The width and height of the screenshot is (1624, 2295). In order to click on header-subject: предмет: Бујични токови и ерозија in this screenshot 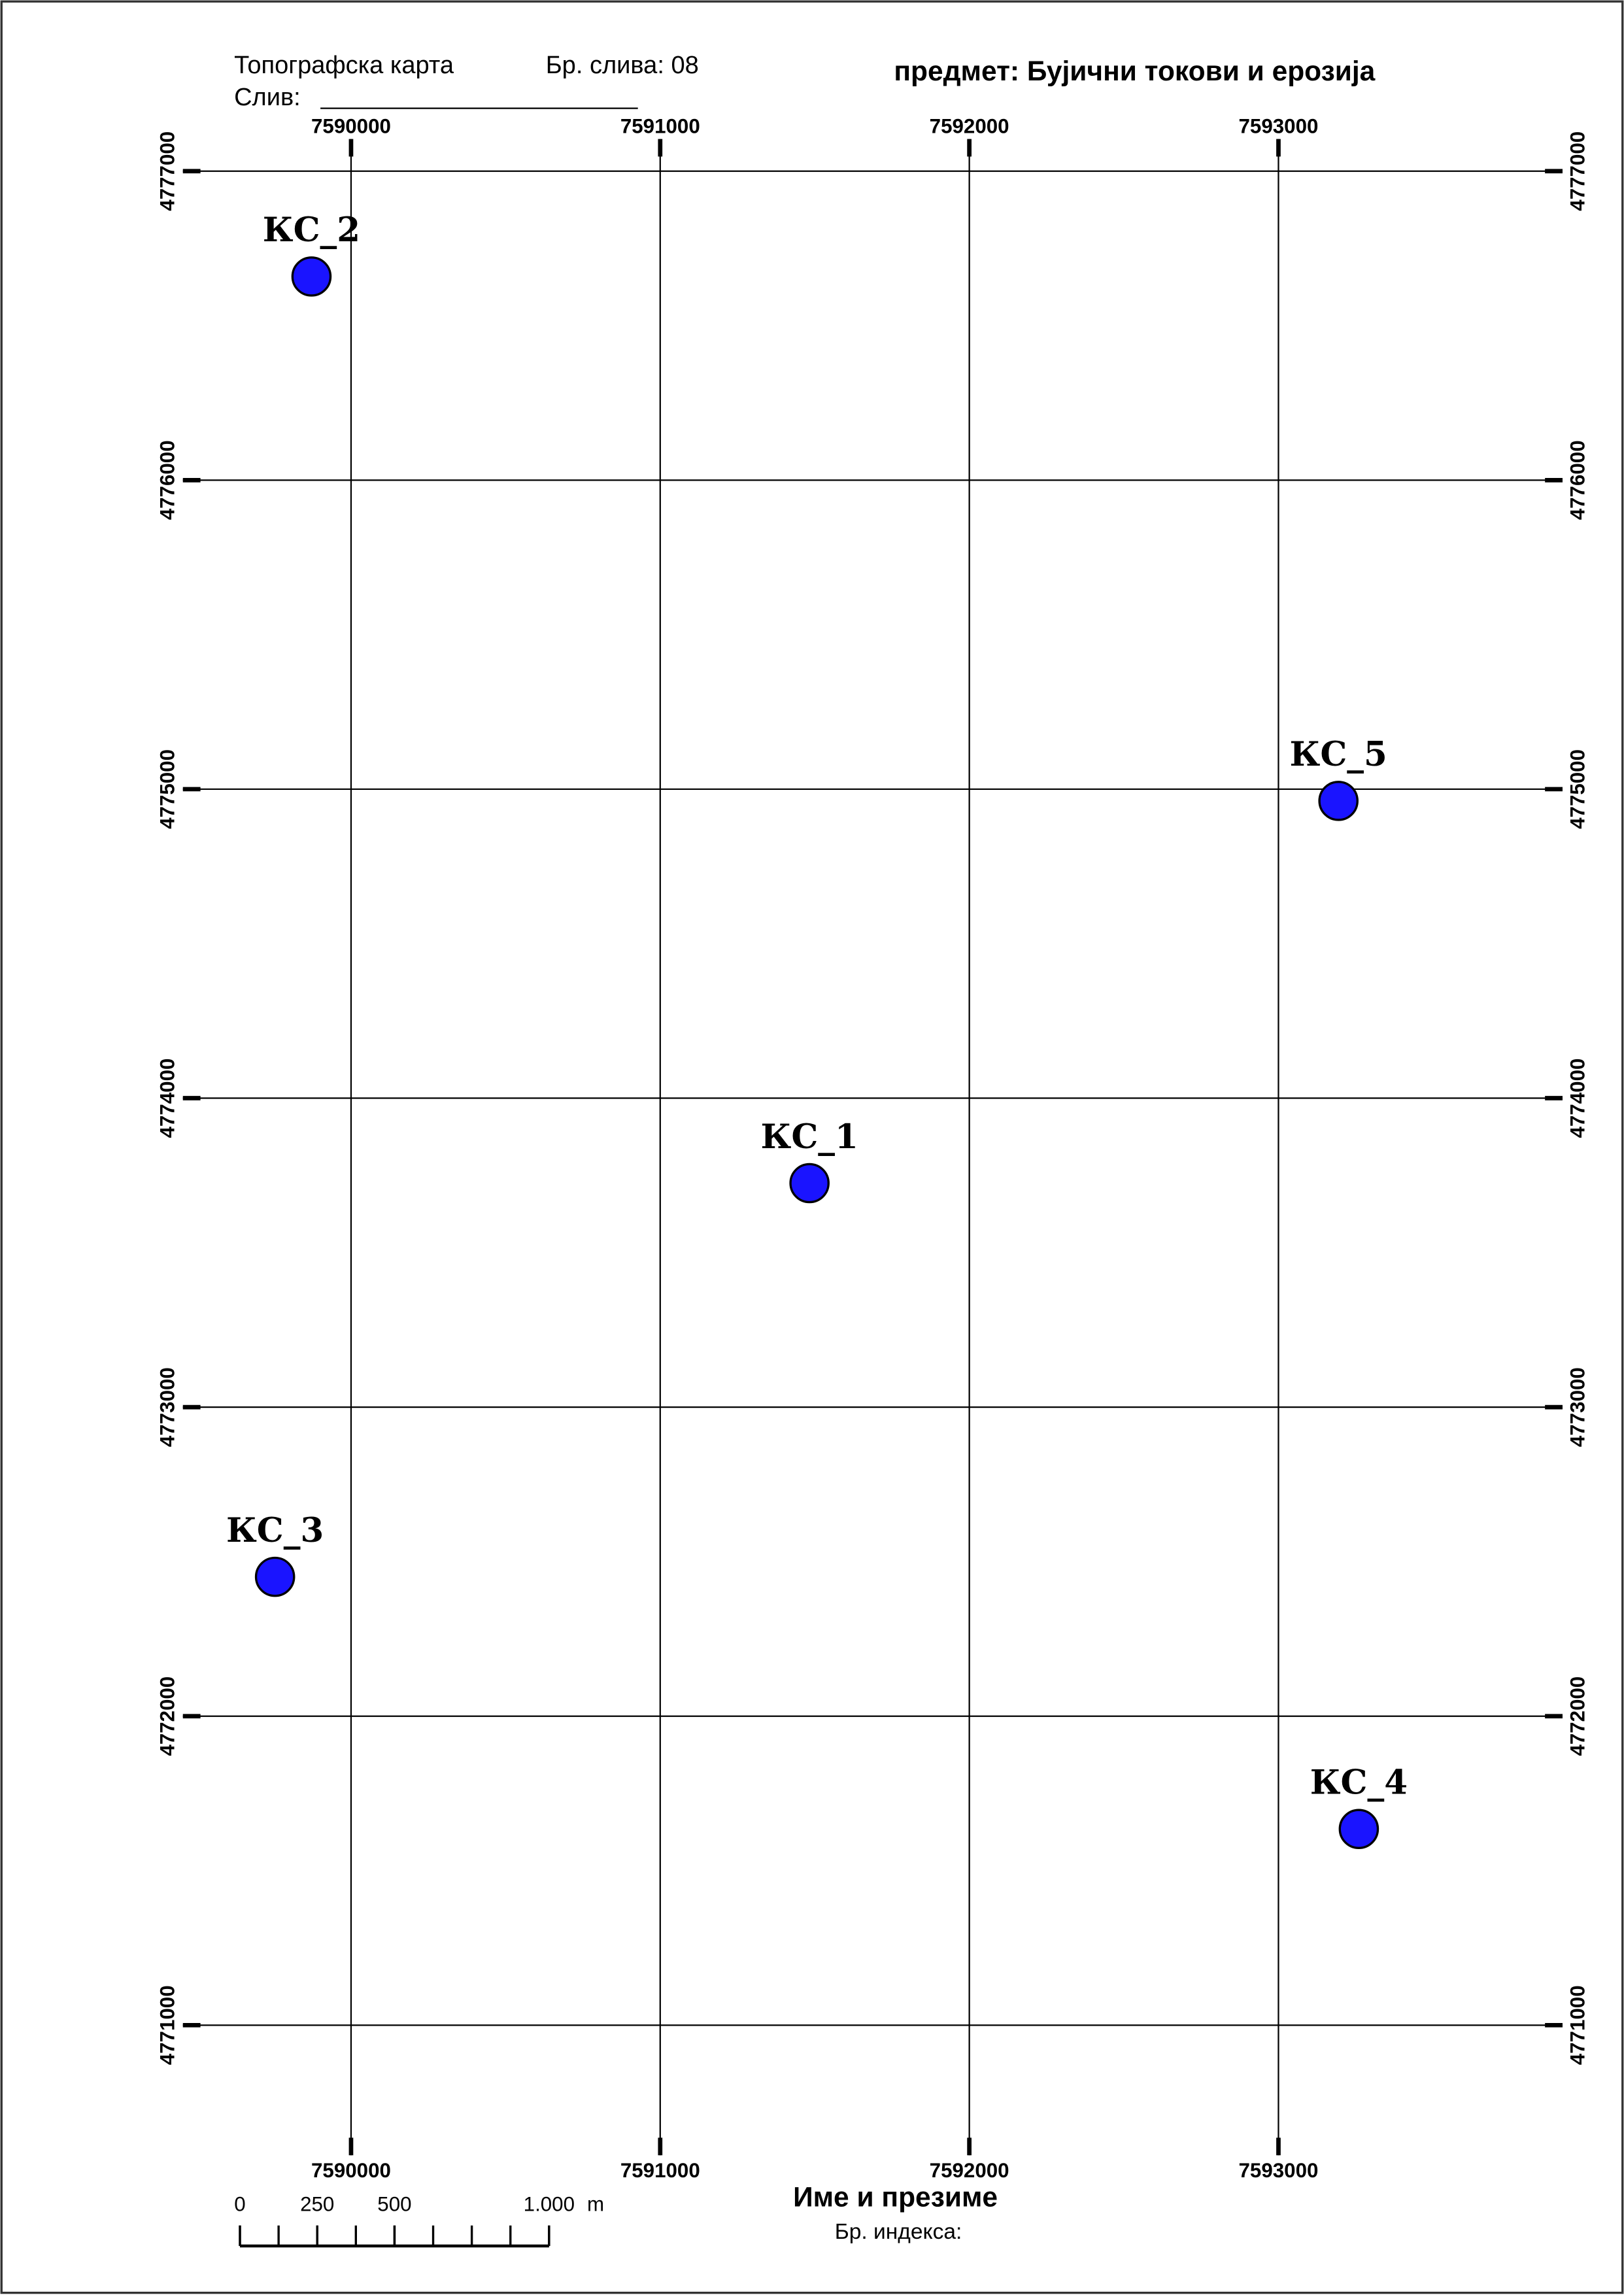, I will do `click(1134, 71)`.